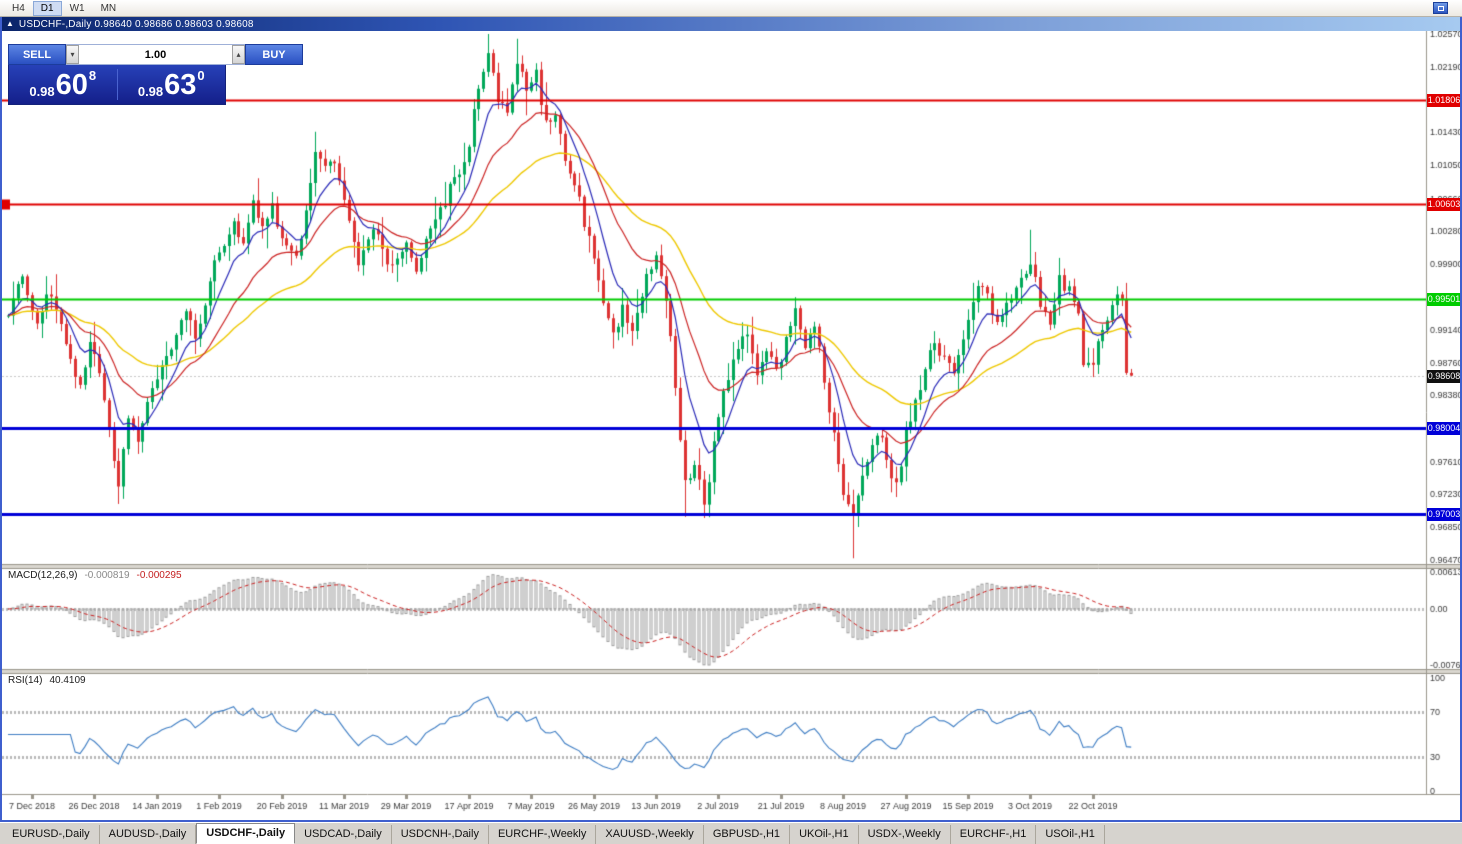  I want to click on buy-price-display: 0.98 63 0, so click(172, 84).